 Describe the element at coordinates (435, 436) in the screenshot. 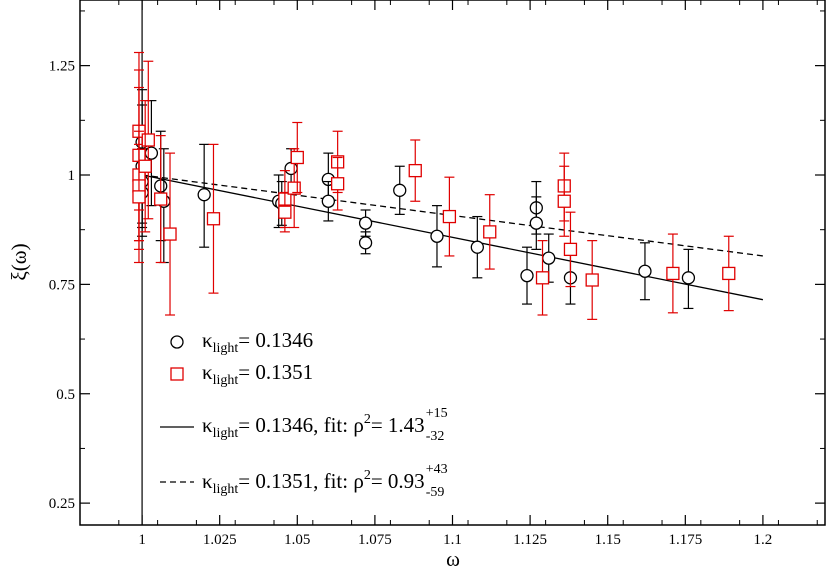

I see `legend-fit-1-error-minus: -32` at that location.